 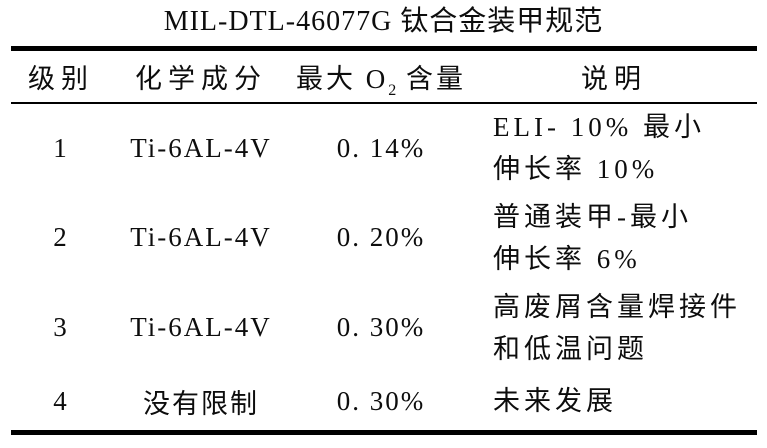 I want to click on grade-cell: 3, so click(x=61, y=327).